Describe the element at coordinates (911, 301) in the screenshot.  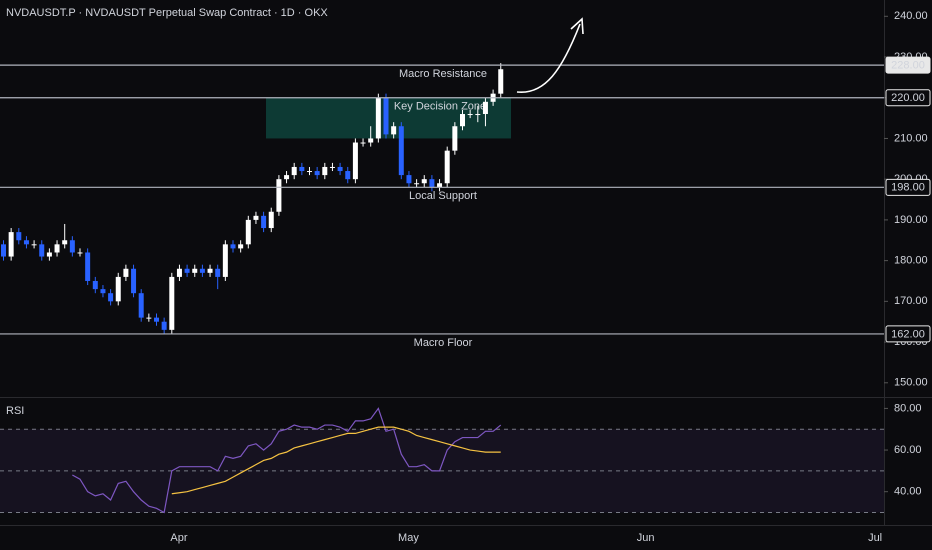
I see `y-tick-label: 170.00` at that location.